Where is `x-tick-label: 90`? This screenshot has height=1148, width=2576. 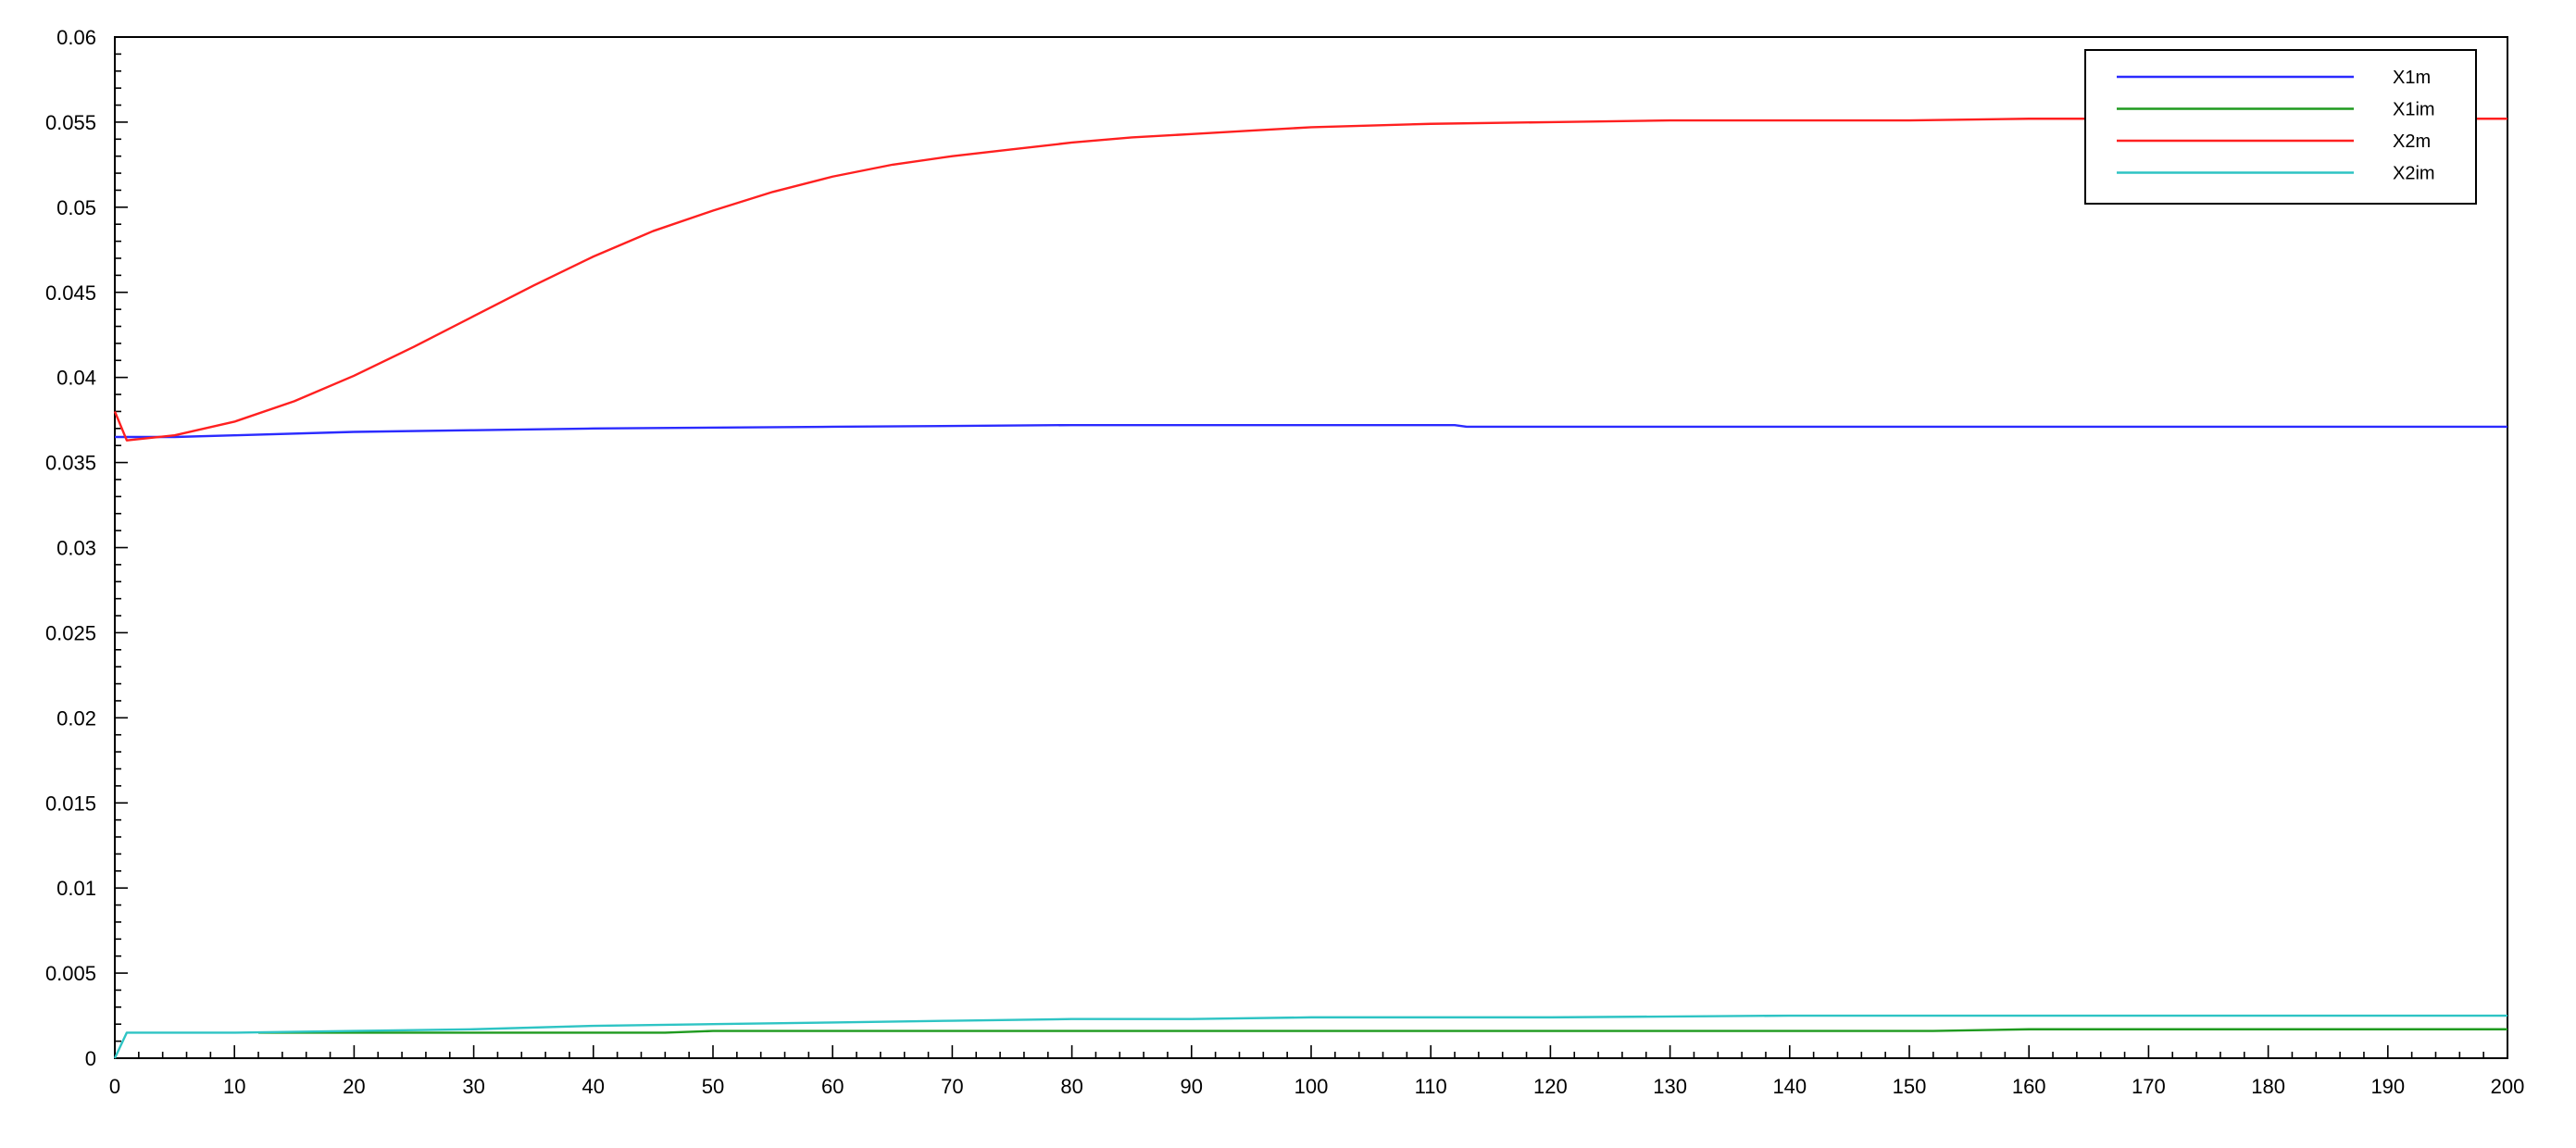 x-tick-label: 90 is located at coordinates (1192, 1086).